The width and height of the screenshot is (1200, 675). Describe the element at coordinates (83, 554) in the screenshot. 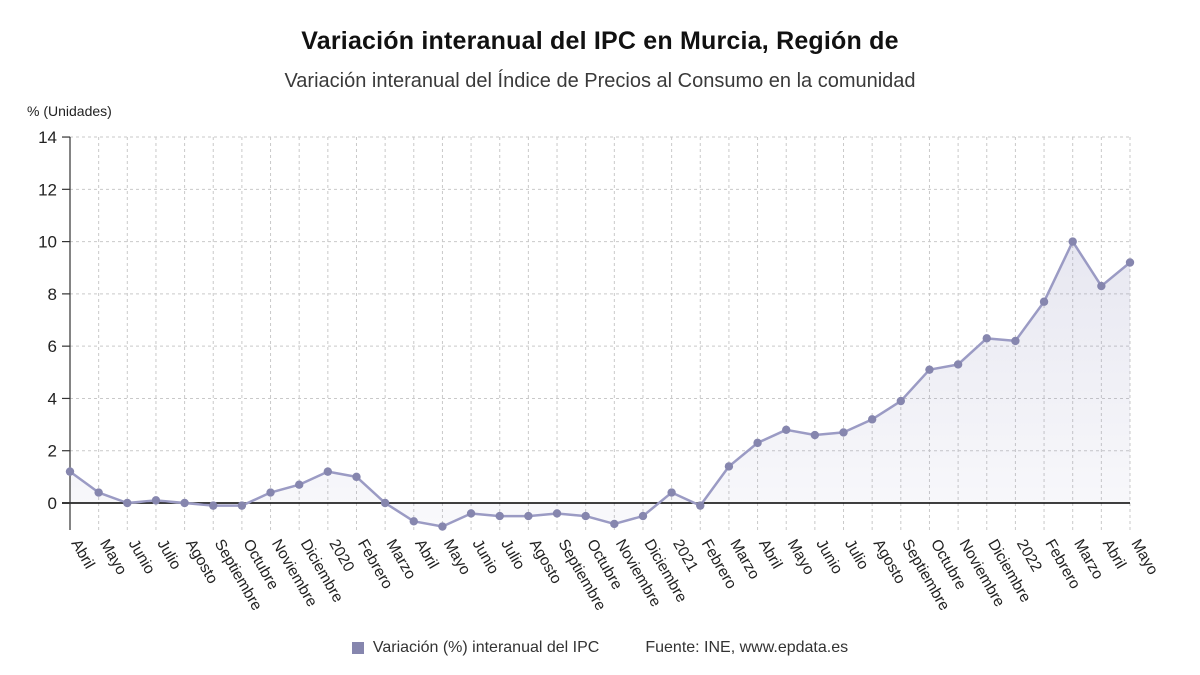

I see `svg-text: Abril` at that location.